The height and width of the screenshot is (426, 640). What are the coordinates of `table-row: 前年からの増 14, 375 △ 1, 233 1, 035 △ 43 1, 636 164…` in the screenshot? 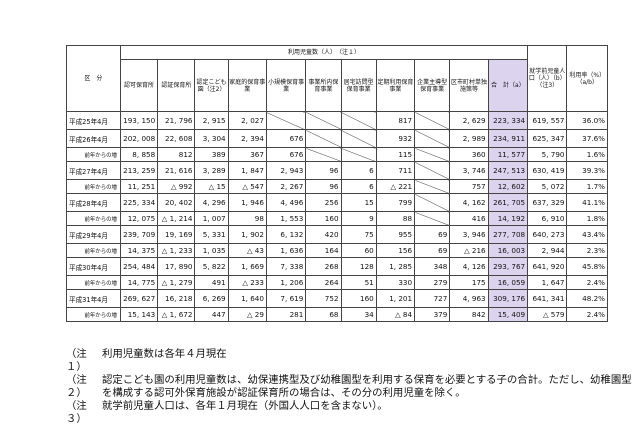 It's located at (337, 250).